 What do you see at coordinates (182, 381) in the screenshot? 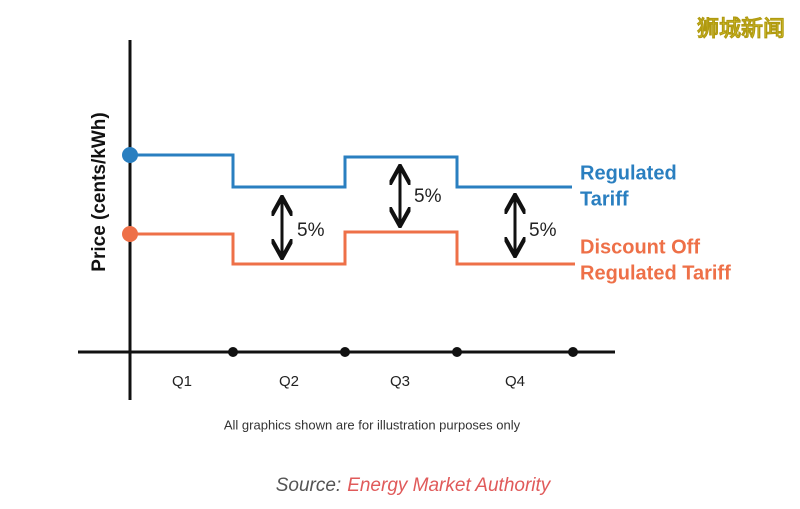
I see `category-label: Q1` at bounding box center [182, 381].